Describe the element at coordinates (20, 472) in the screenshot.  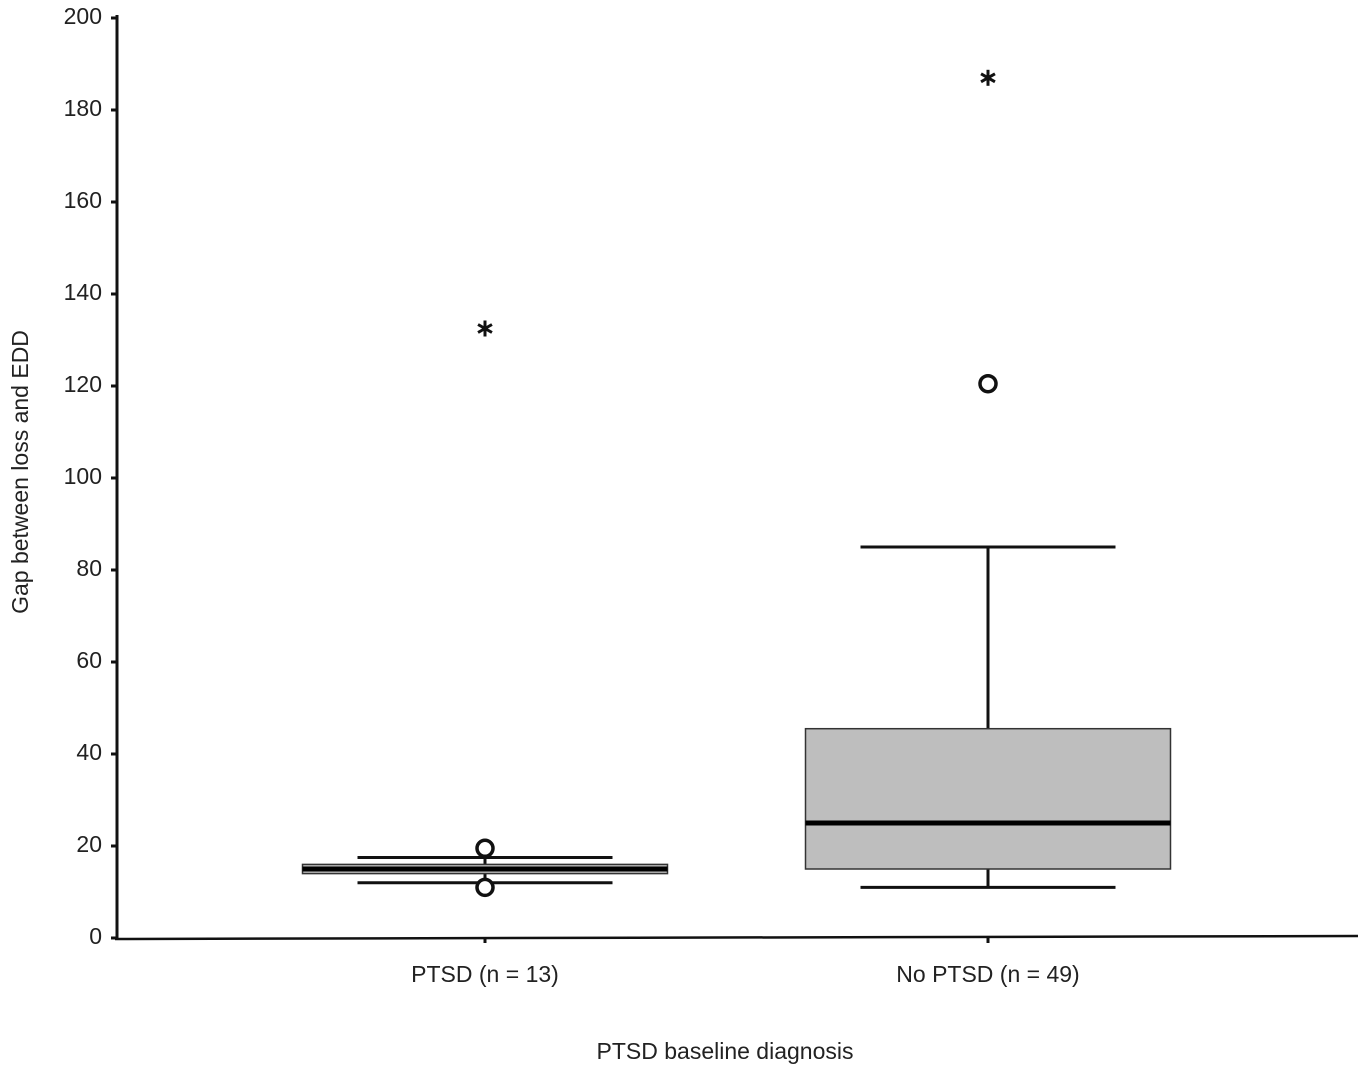
I see `y-axis-label: Gap between loss and EDD` at that location.